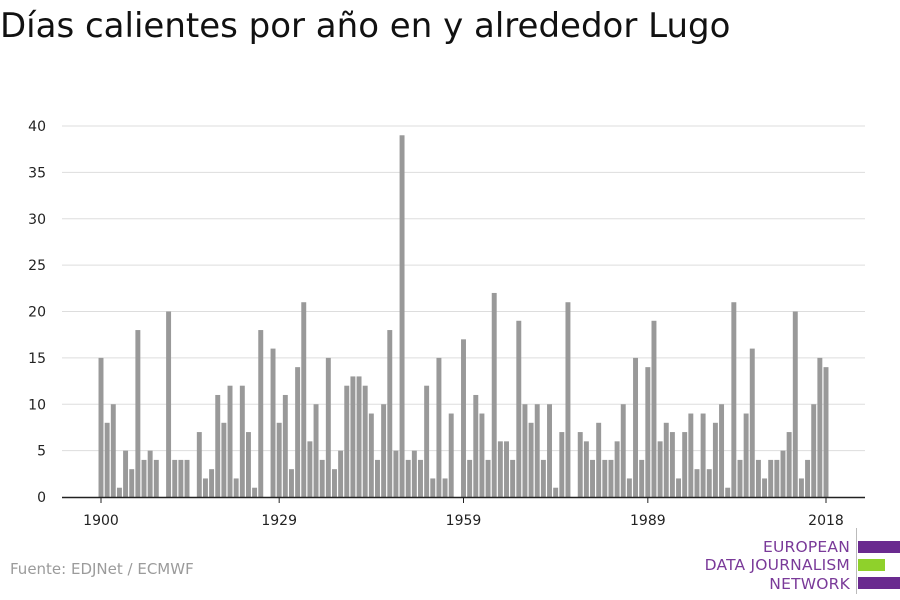 The image size is (900, 600). I want to click on bar-1921, so click(230, 441).